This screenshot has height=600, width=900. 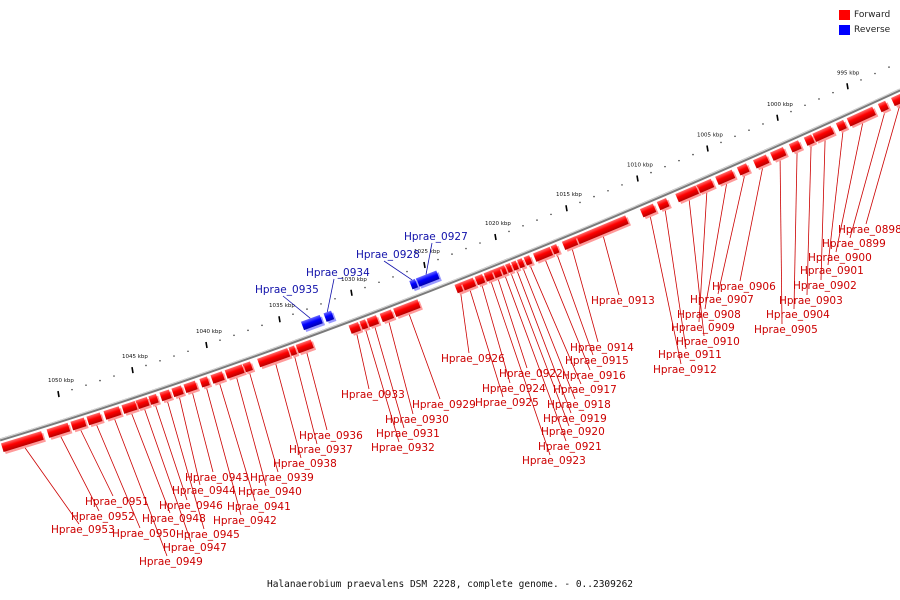 What do you see at coordinates (338, 273) in the screenshot?
I see `gene-label: Hprae_0934` at bounding box center [338, 273].